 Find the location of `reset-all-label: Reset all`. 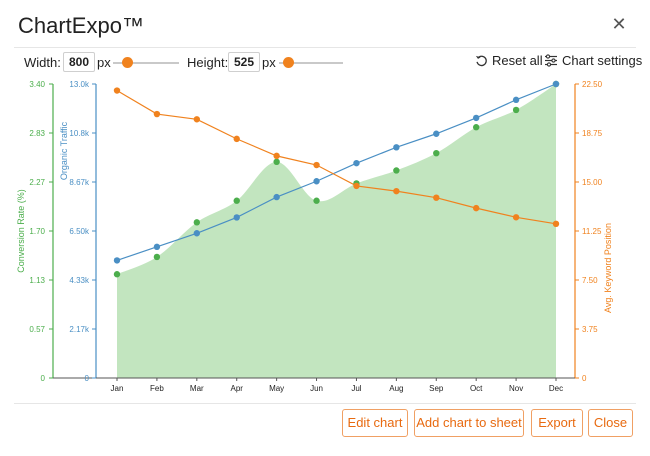

reset-all-label: Reset all is located at coordinates (517, 60).